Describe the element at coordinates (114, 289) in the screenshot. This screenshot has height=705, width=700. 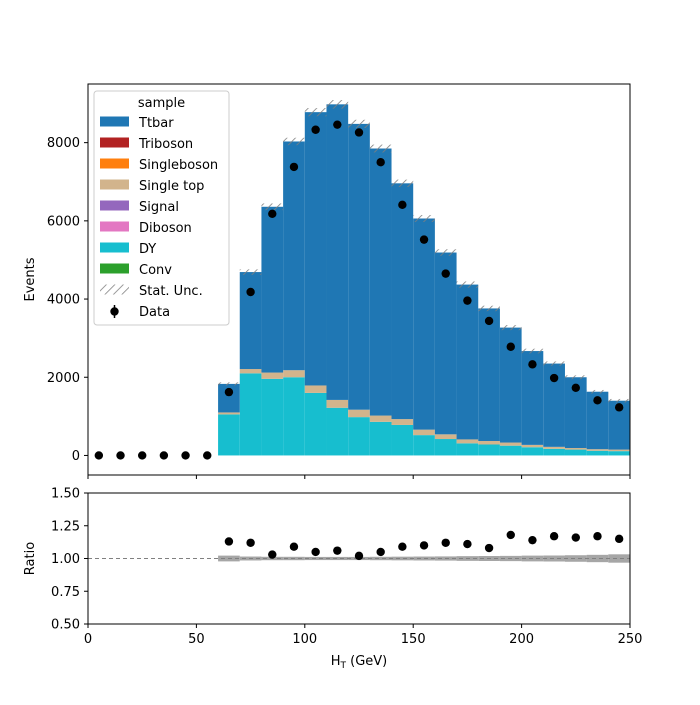
I see `legend-swatch-stat-unc` at that location.